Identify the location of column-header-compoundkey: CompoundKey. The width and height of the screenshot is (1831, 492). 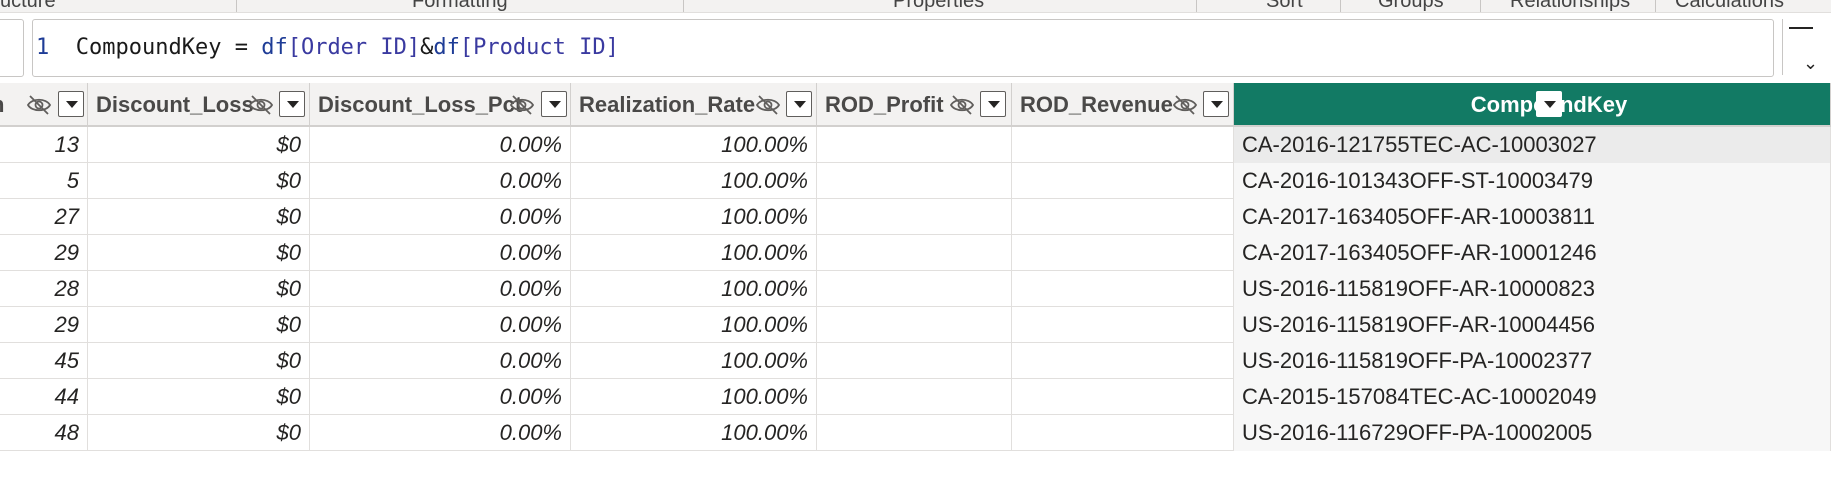
(1532, 104).